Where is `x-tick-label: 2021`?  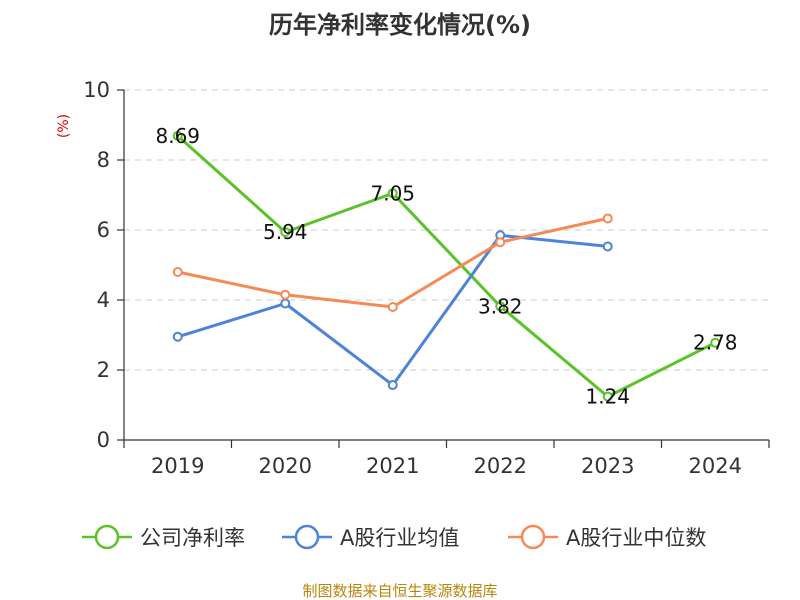 x-tick-label: 2021 is located at coordinates (392, 466).